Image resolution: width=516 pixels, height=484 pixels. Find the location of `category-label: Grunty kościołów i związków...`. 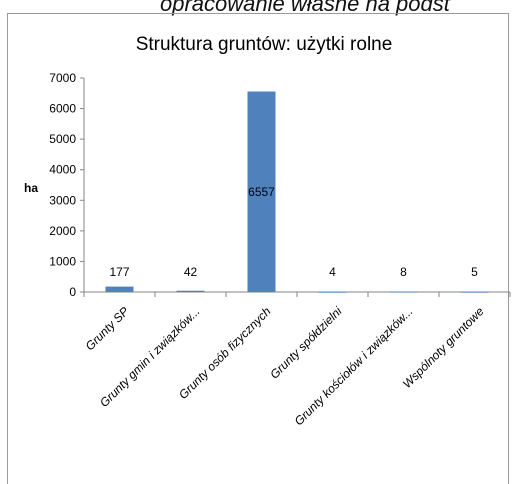

category-label: Grunty kościołów i związków... is located at coordinates (354, 366).